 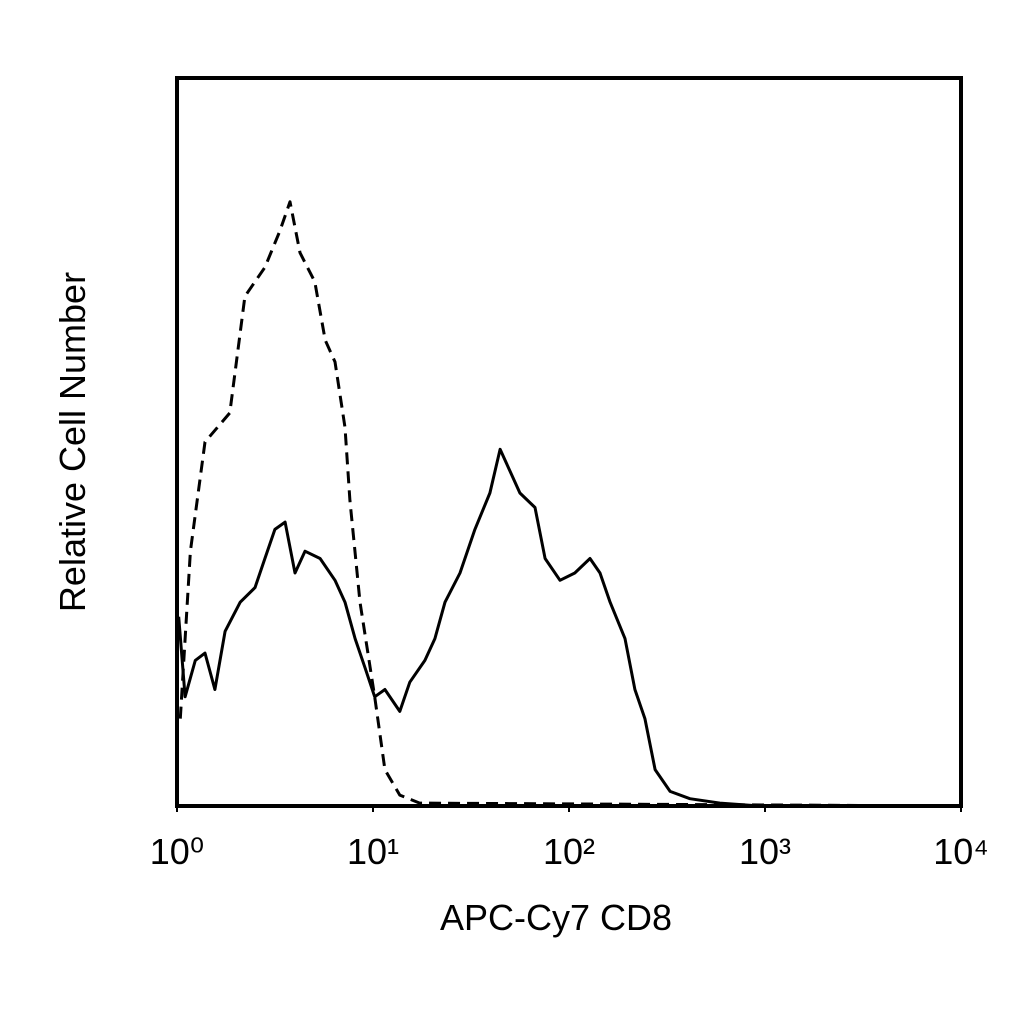 What do you see at coordinates (765, 851) in the screenshot?
I see `x-tick-label: 10³` at bounding box center [765, 851].